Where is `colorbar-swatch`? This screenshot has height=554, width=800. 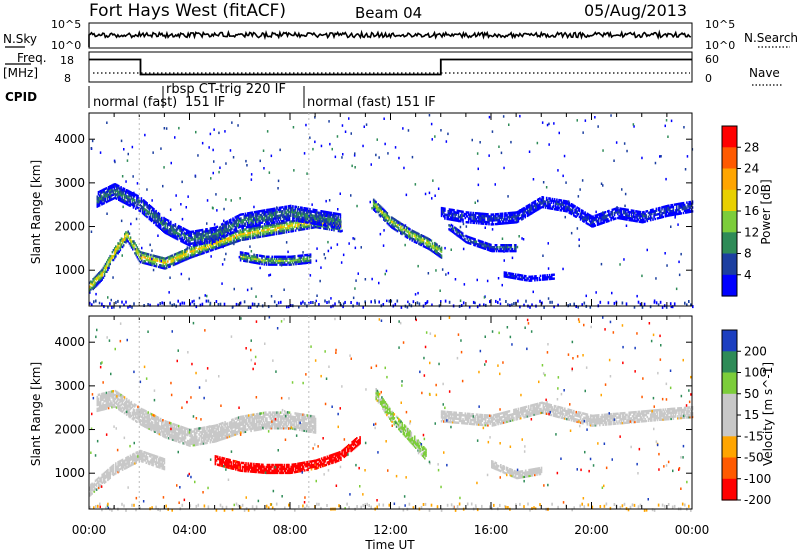 colorbar-swatch is located at coordinates (729, 158).